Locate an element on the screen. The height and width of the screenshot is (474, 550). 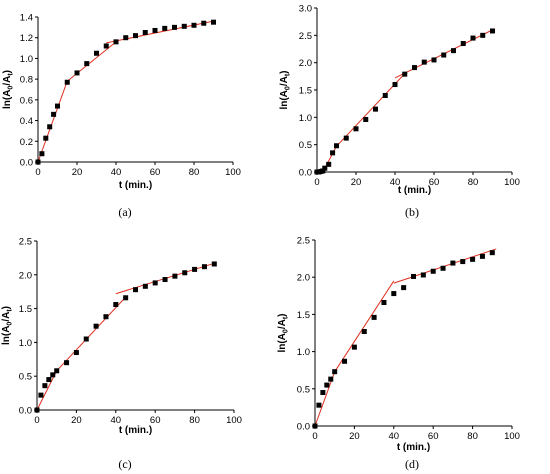
subfigure-label: (d) is located at coordinates (412, 464).